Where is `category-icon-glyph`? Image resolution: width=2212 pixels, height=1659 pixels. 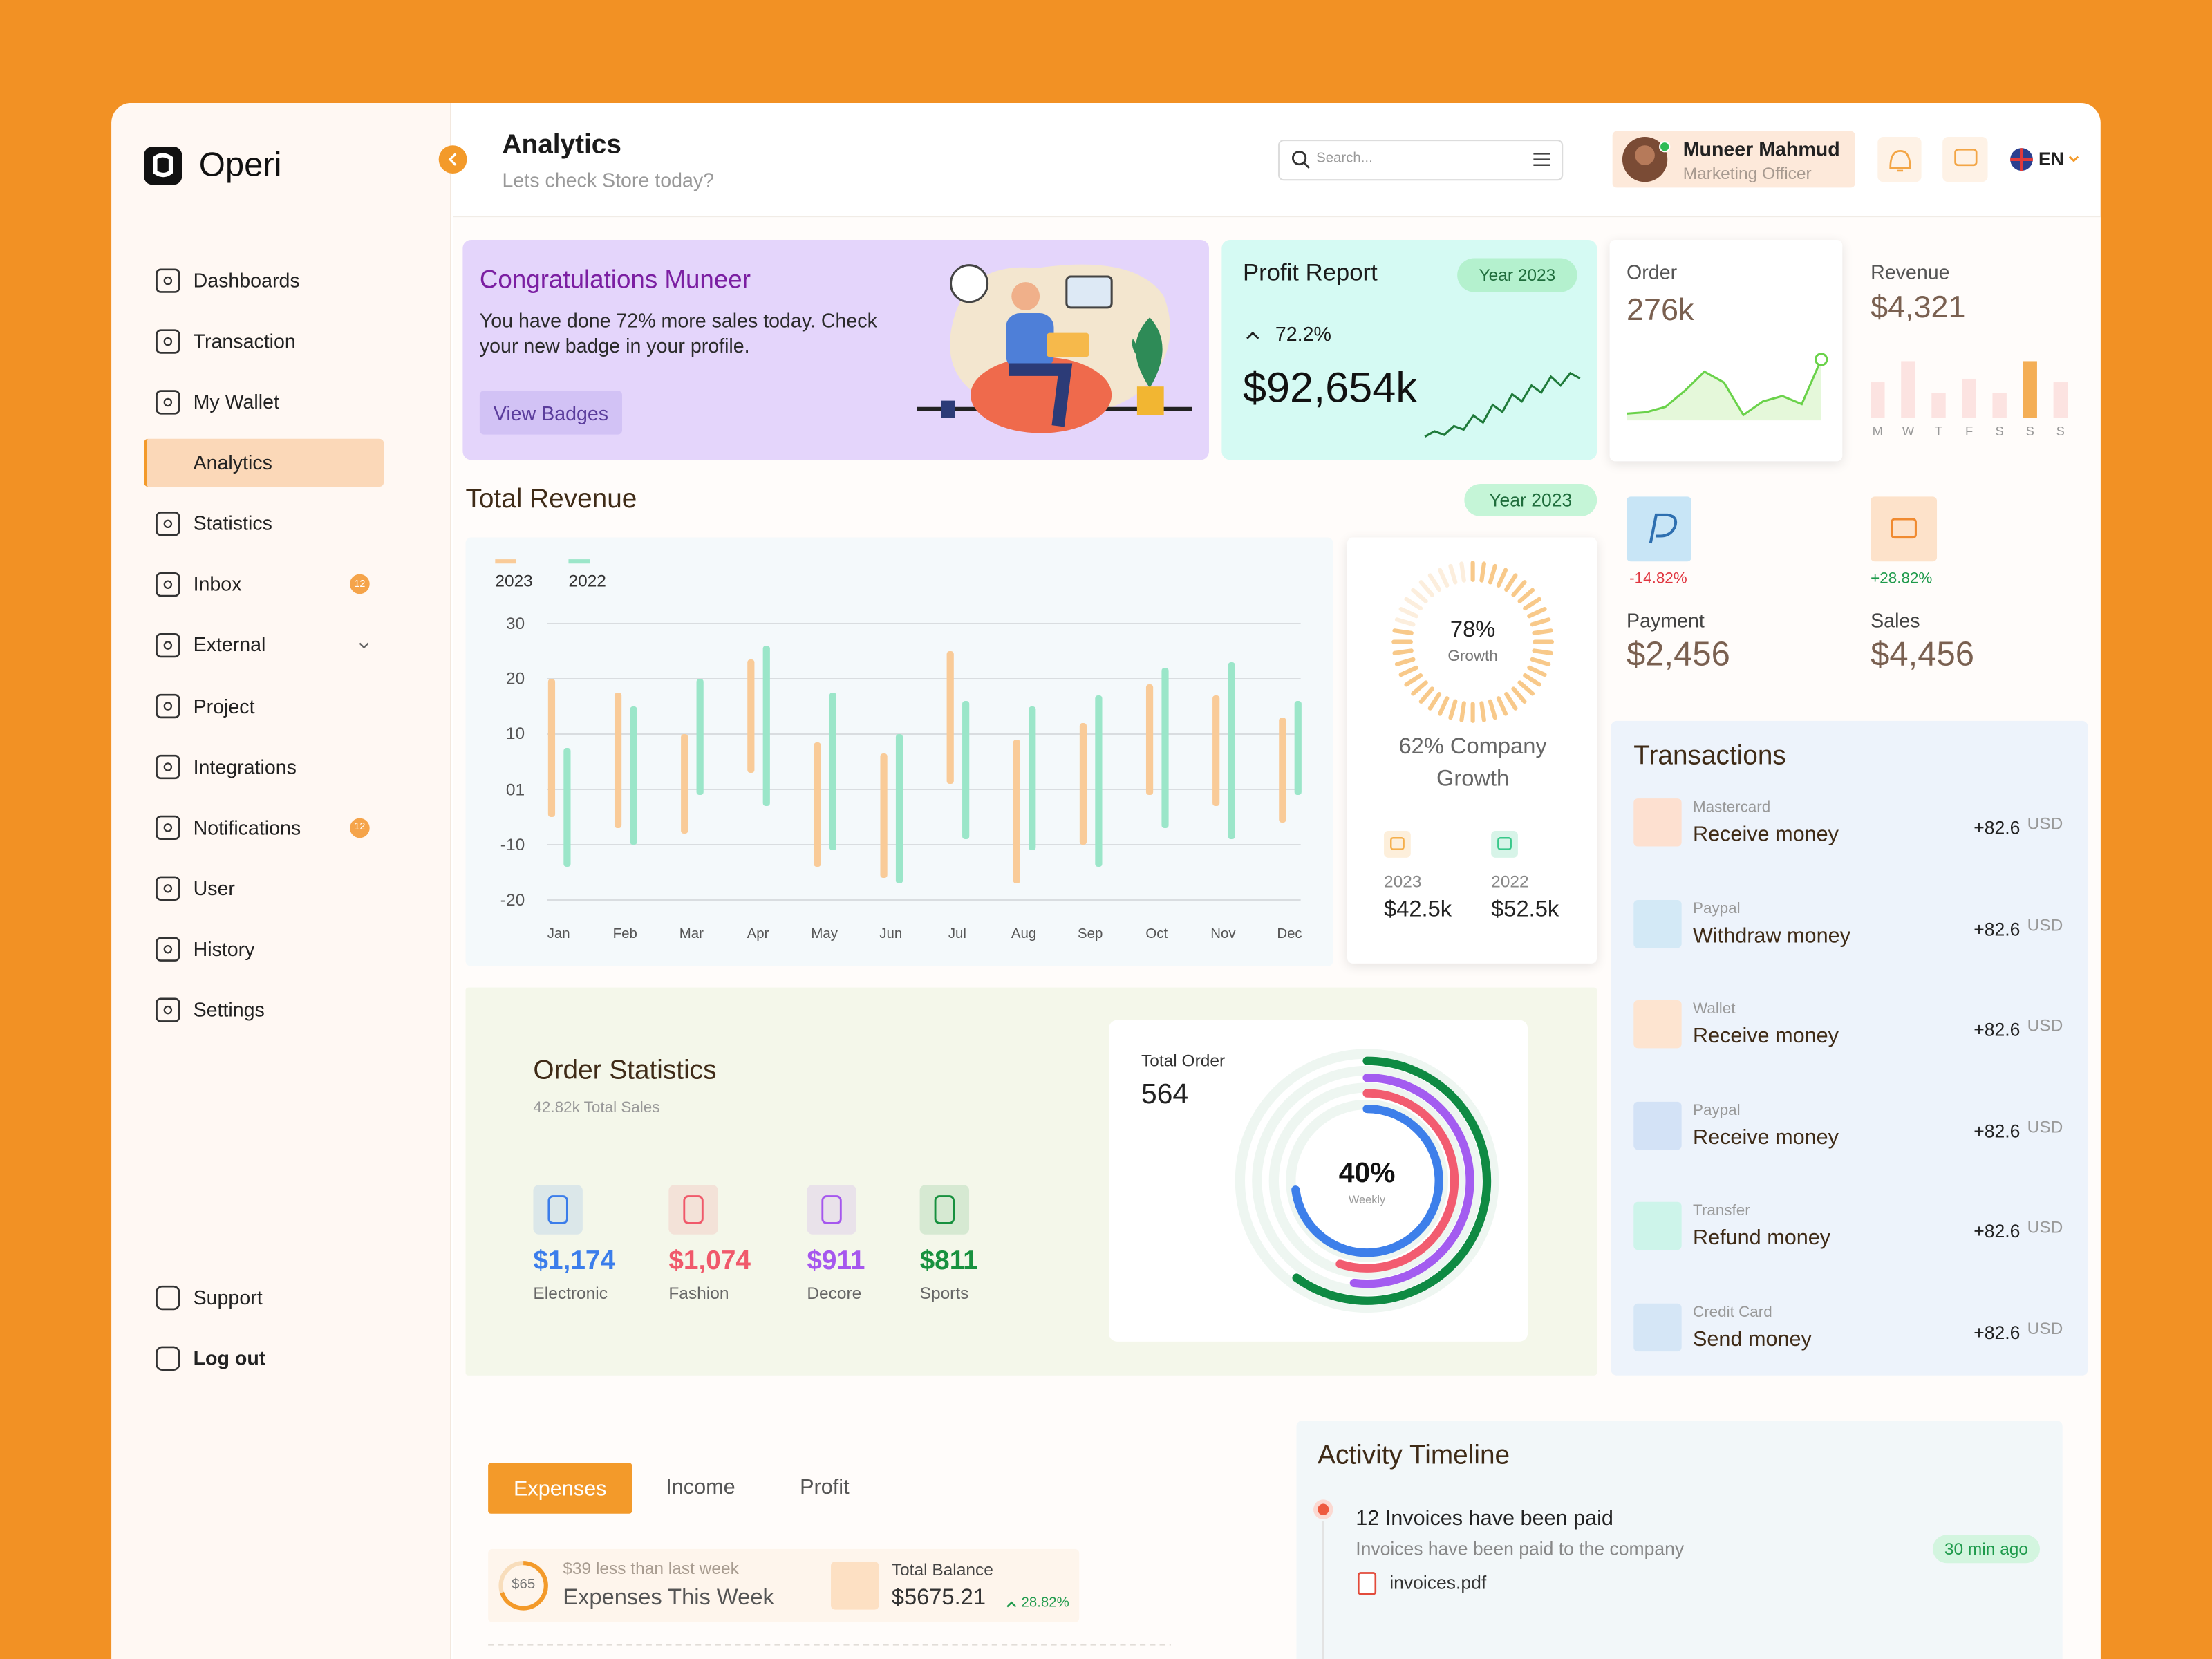 category-icon-glyph is located at coordinates (831, 1209).